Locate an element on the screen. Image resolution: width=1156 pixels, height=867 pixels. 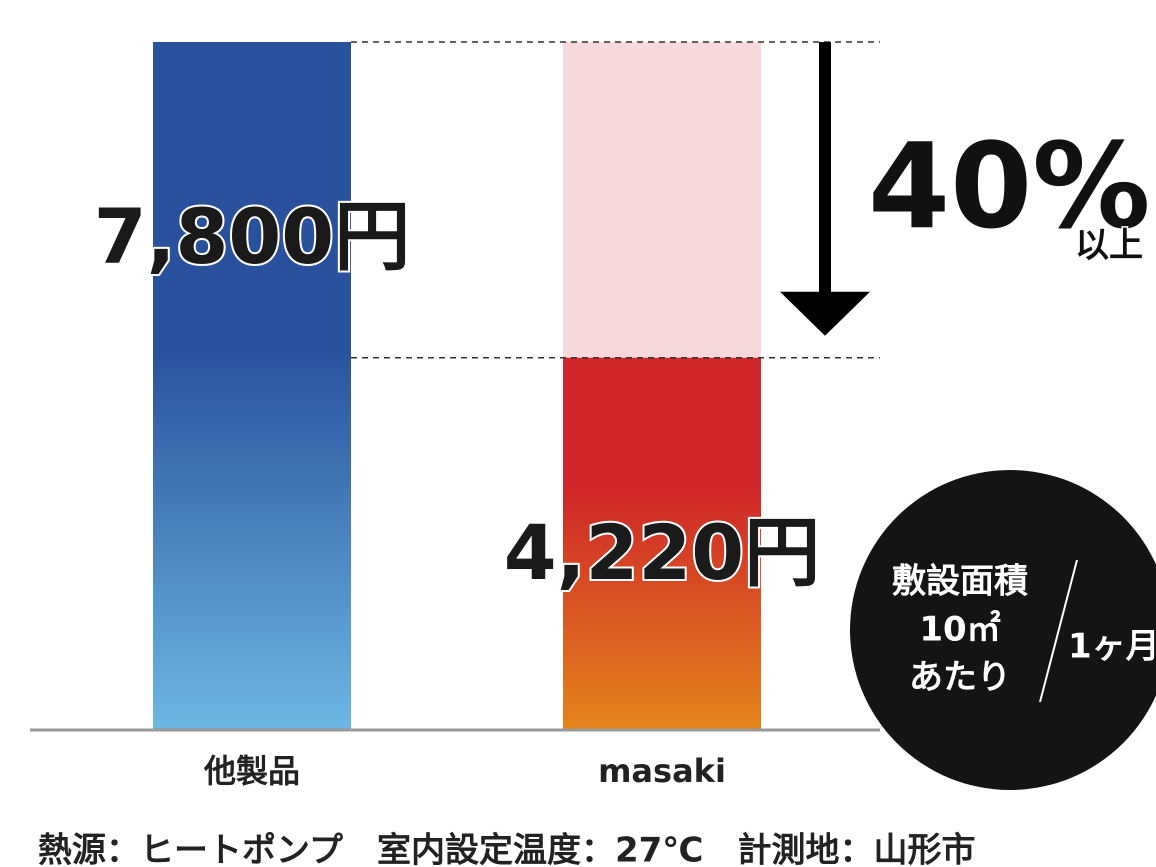
value-label: 4,220円 is located at coordinates (662, 552).